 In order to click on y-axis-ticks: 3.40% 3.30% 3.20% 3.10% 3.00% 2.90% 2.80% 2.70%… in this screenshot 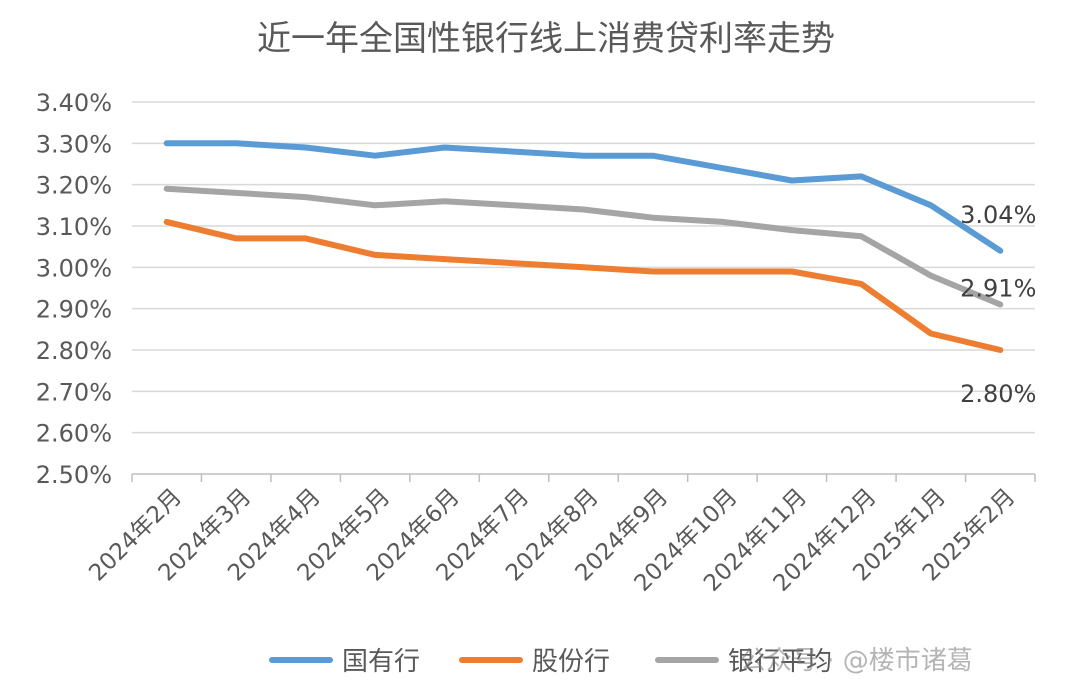, I will do `click(74, 289)`.